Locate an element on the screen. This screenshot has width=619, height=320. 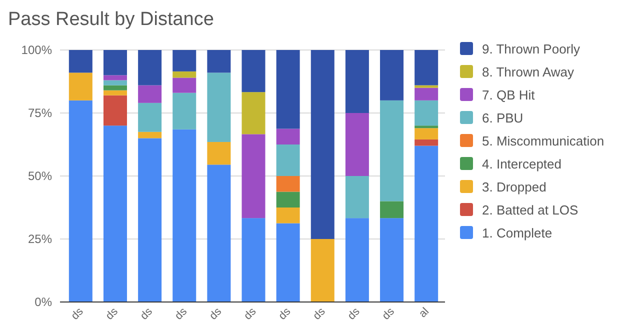
y-tick-label: 100% is located at coordinates (36, 50).